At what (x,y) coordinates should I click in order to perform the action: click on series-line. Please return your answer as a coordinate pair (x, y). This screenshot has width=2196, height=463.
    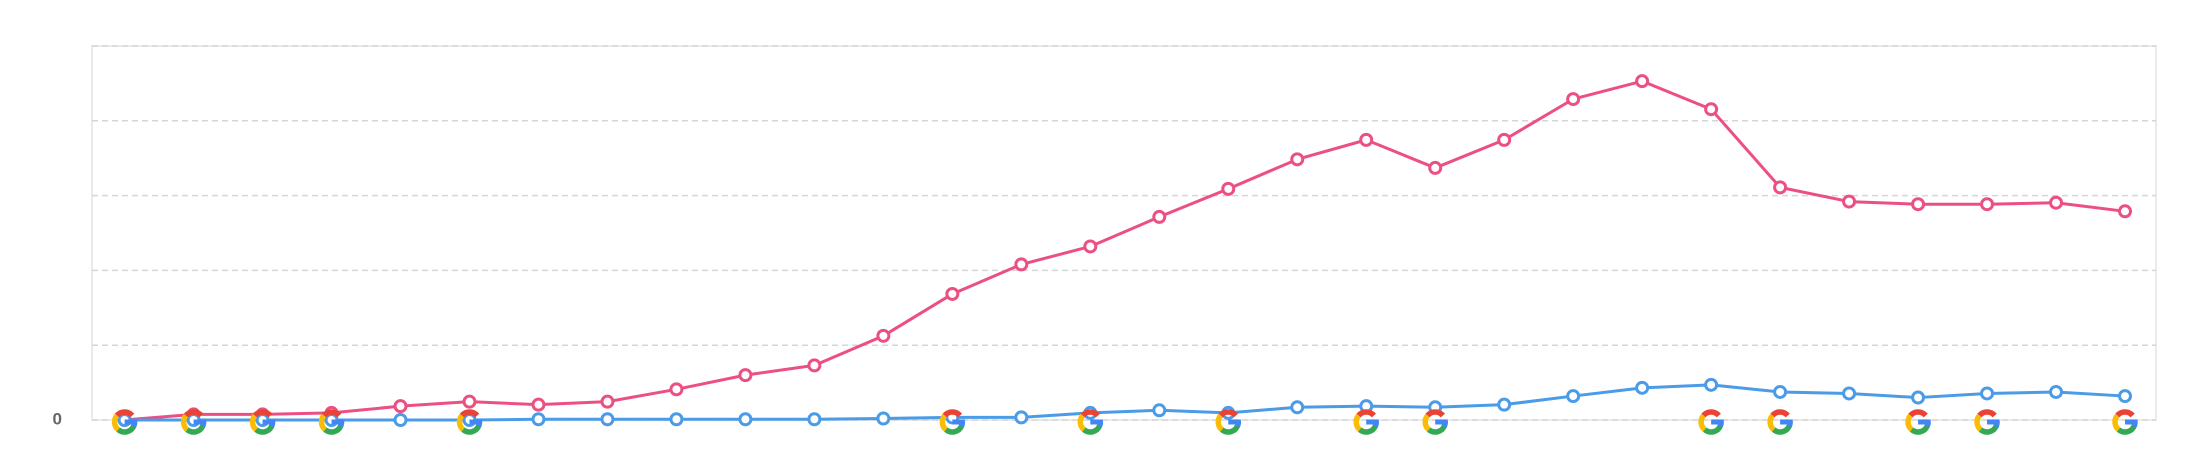
    Looking at the image, I should click on (1125, 402).